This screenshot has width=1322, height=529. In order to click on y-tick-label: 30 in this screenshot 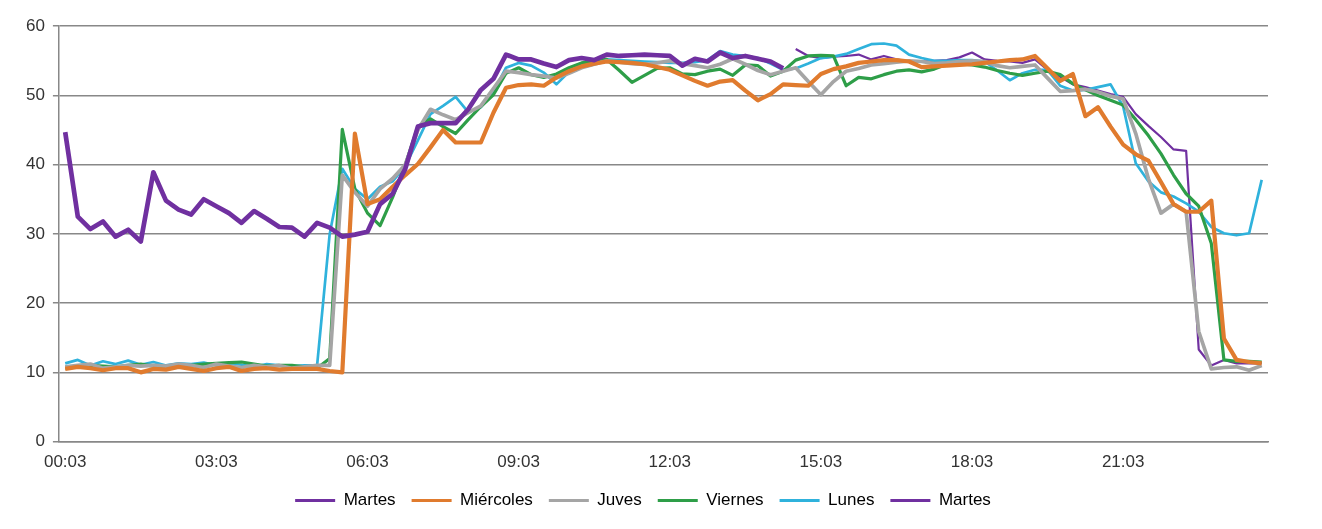, I will do `click(35, 233)`.